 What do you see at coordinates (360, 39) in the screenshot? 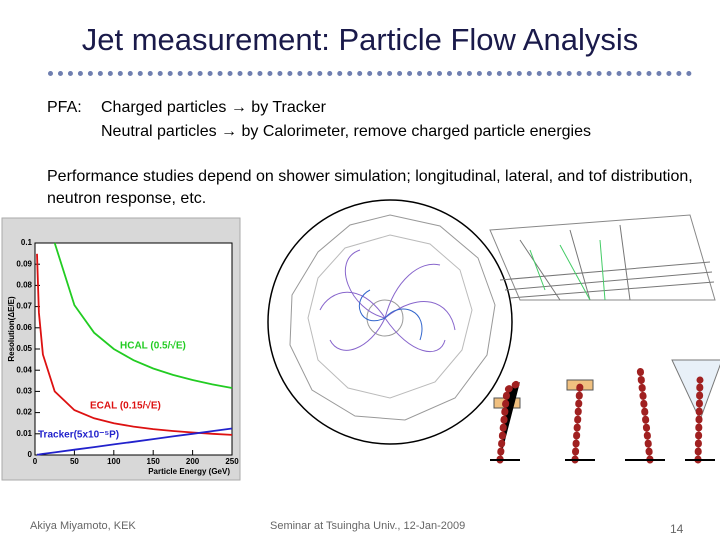
I see `slide-title: Jet measurement: Particle Flow Analysis` at bounding box center [360, 39].